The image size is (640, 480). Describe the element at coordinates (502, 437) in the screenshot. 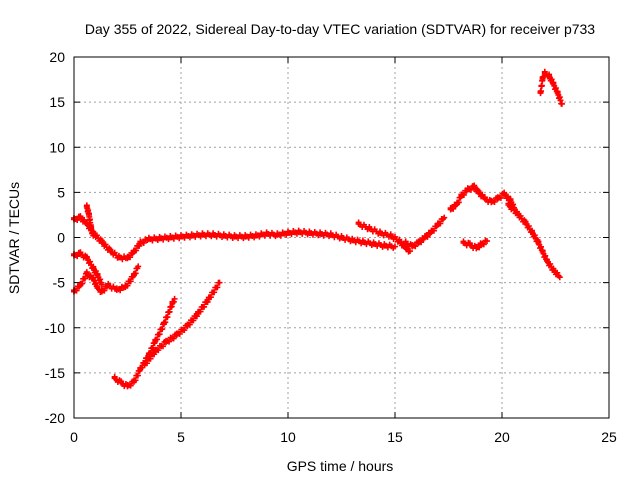

I see `x-tick-label: 20` at that location.